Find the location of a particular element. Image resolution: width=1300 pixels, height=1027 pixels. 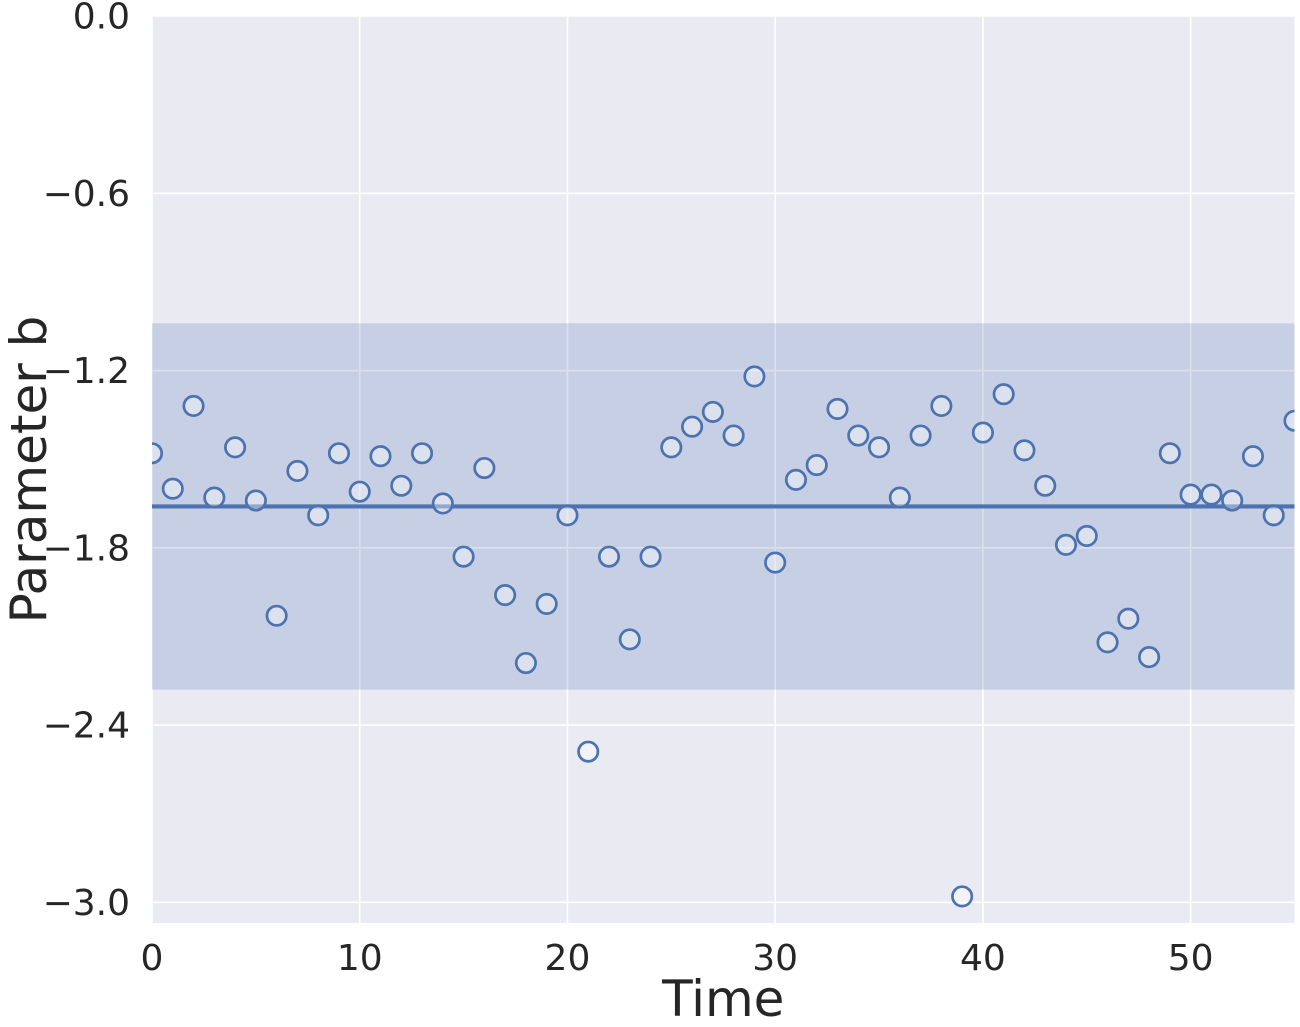

y-tick-labels: 0.0 −0.6 −1.2 −1.8 −2.4 −3.0 is located at coordinates (86, 462).